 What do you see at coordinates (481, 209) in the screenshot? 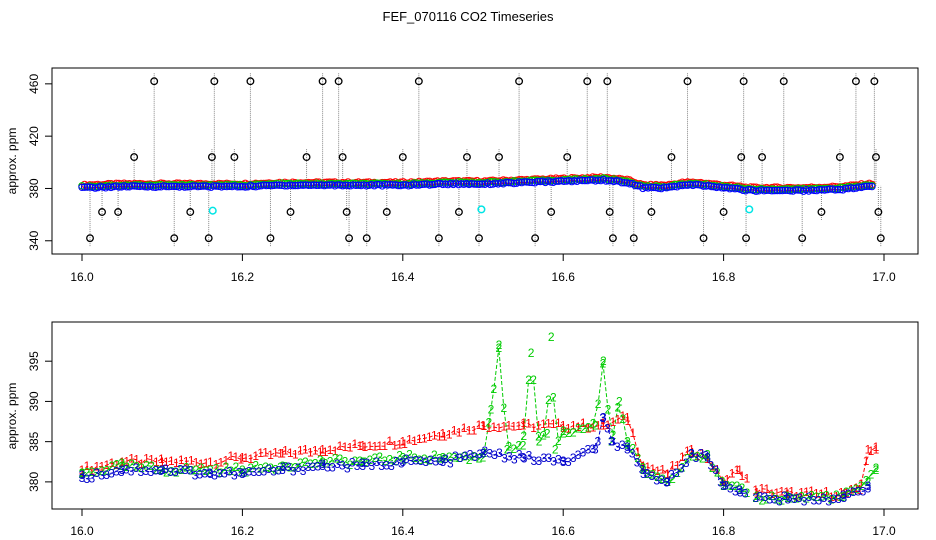
I see `top-cyan-point` at bounding box center [481, 209].